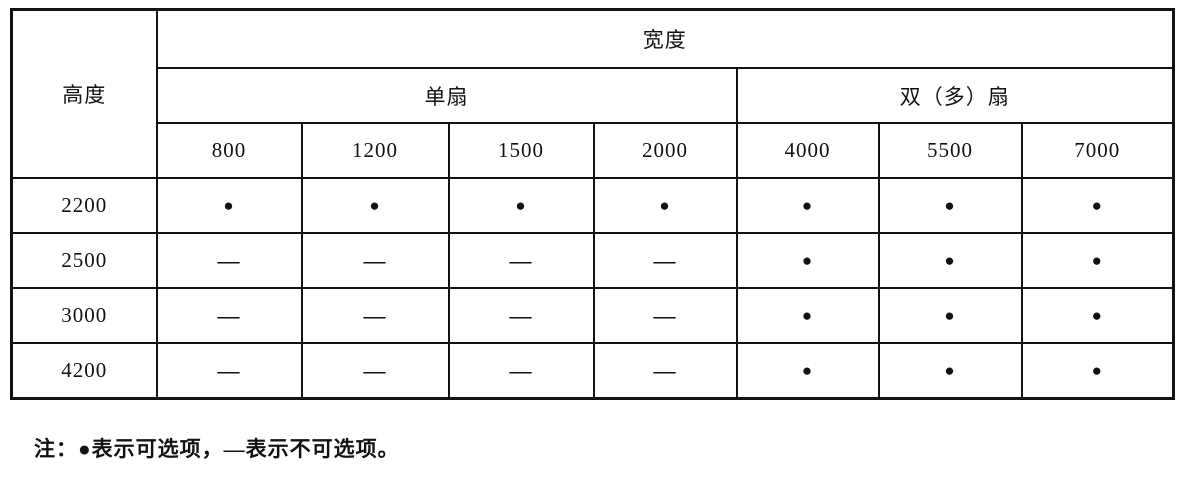 Image resolution: width=1182 pixels, height=483 pixels. I want to click on width-value-header: 1200, so click(375, 150).